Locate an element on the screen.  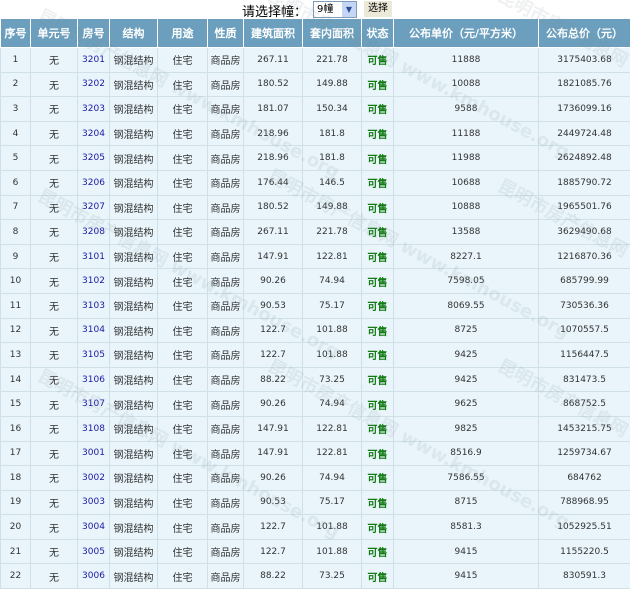
cell-room: 3201 is located at coordinates (94, 60).